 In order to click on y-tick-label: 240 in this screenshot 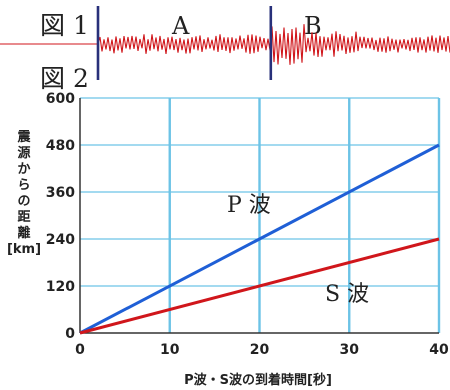, I will do `click(60, 240)`.